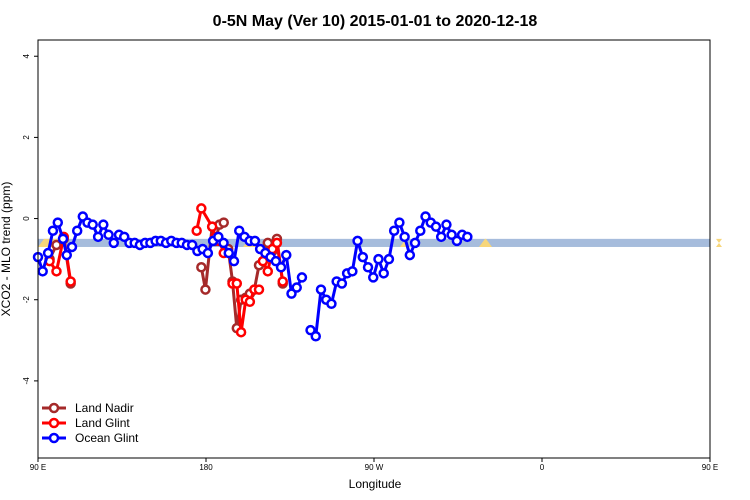  I want to click on y-axis-ticks: 4 2 0 -2 -4, so click(30, 218).